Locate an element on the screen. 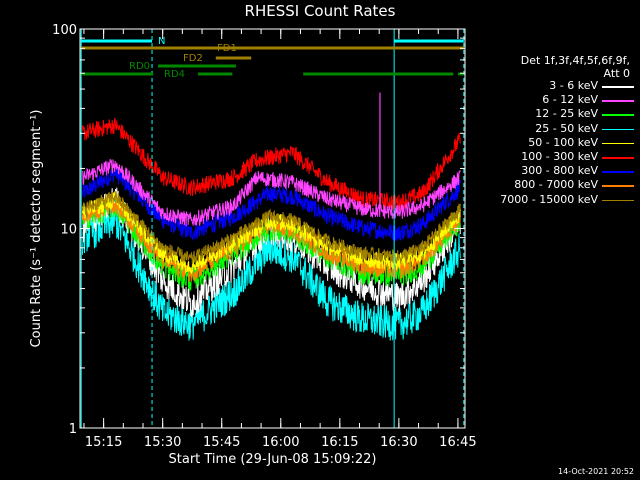  x-tick-label: 15:30 is located at coordinates (162, 442).